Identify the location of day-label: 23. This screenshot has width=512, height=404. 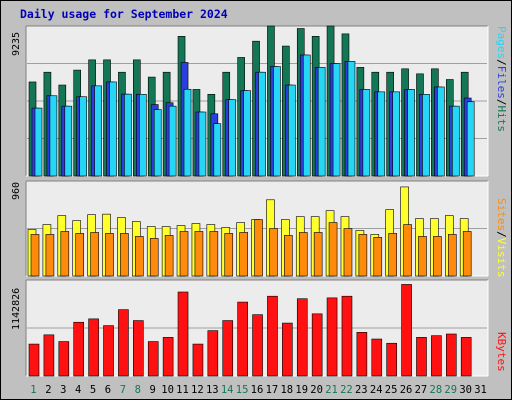
(361, 390).